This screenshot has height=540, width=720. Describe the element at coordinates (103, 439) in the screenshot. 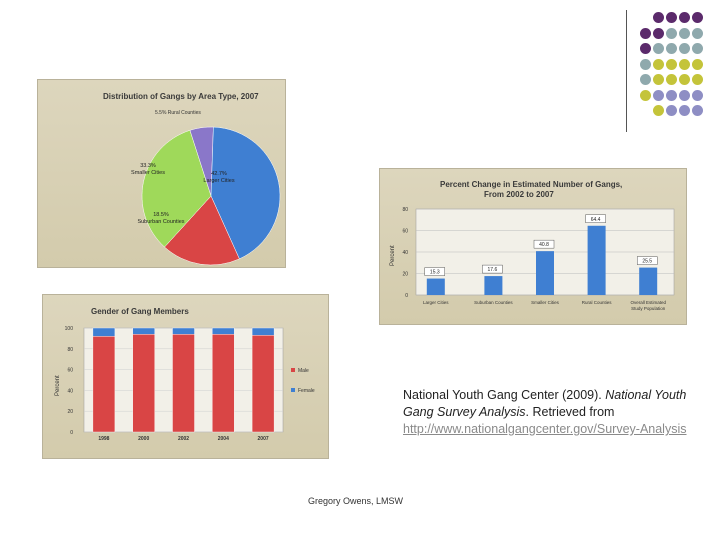

I see `x-tick-label: 1998` at that location.